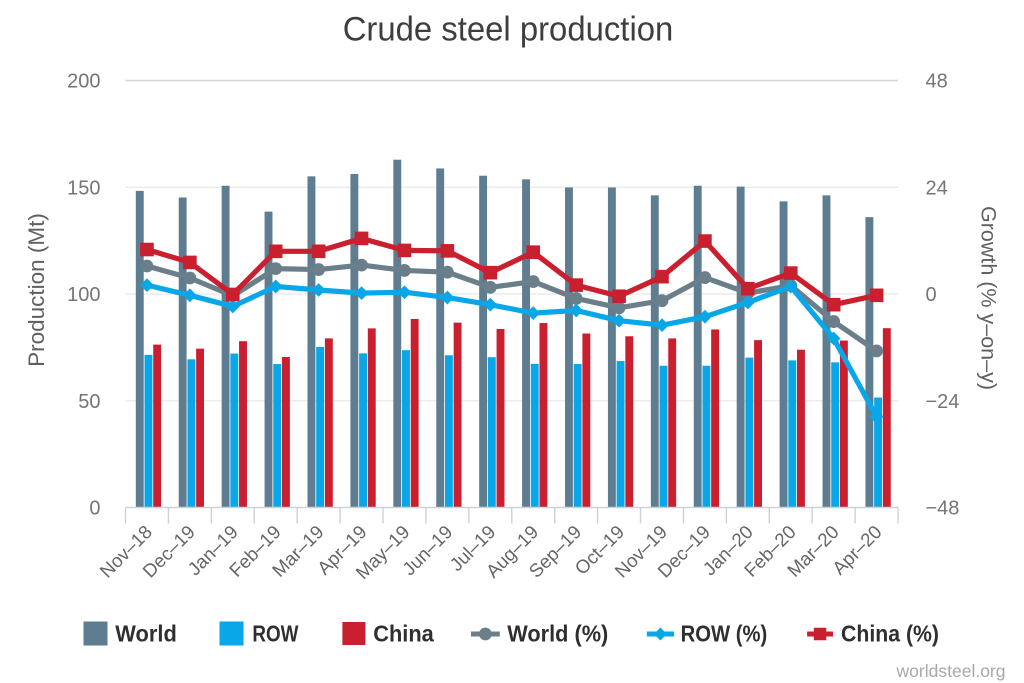 The height and width of the screenshot is (683, 1024). I want to click on svg-text: 100, so click(83, 295).